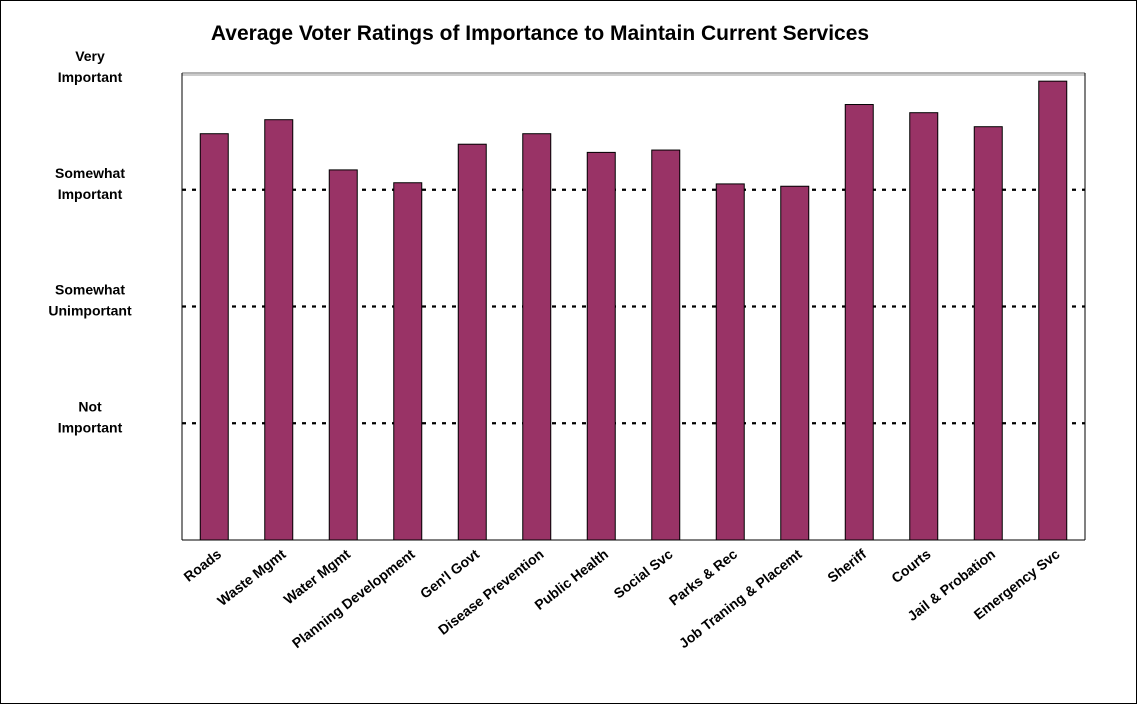  What do you see at coordinates (251, 577) in the screenshot?
I see `x-tick-label: Waste Mgmt` at bounding box center [251, 577].